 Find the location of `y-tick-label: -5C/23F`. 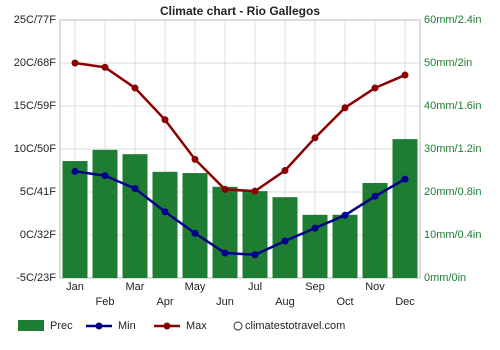

y-tick-label: -5C/23F is located at coordinates (36, 278).